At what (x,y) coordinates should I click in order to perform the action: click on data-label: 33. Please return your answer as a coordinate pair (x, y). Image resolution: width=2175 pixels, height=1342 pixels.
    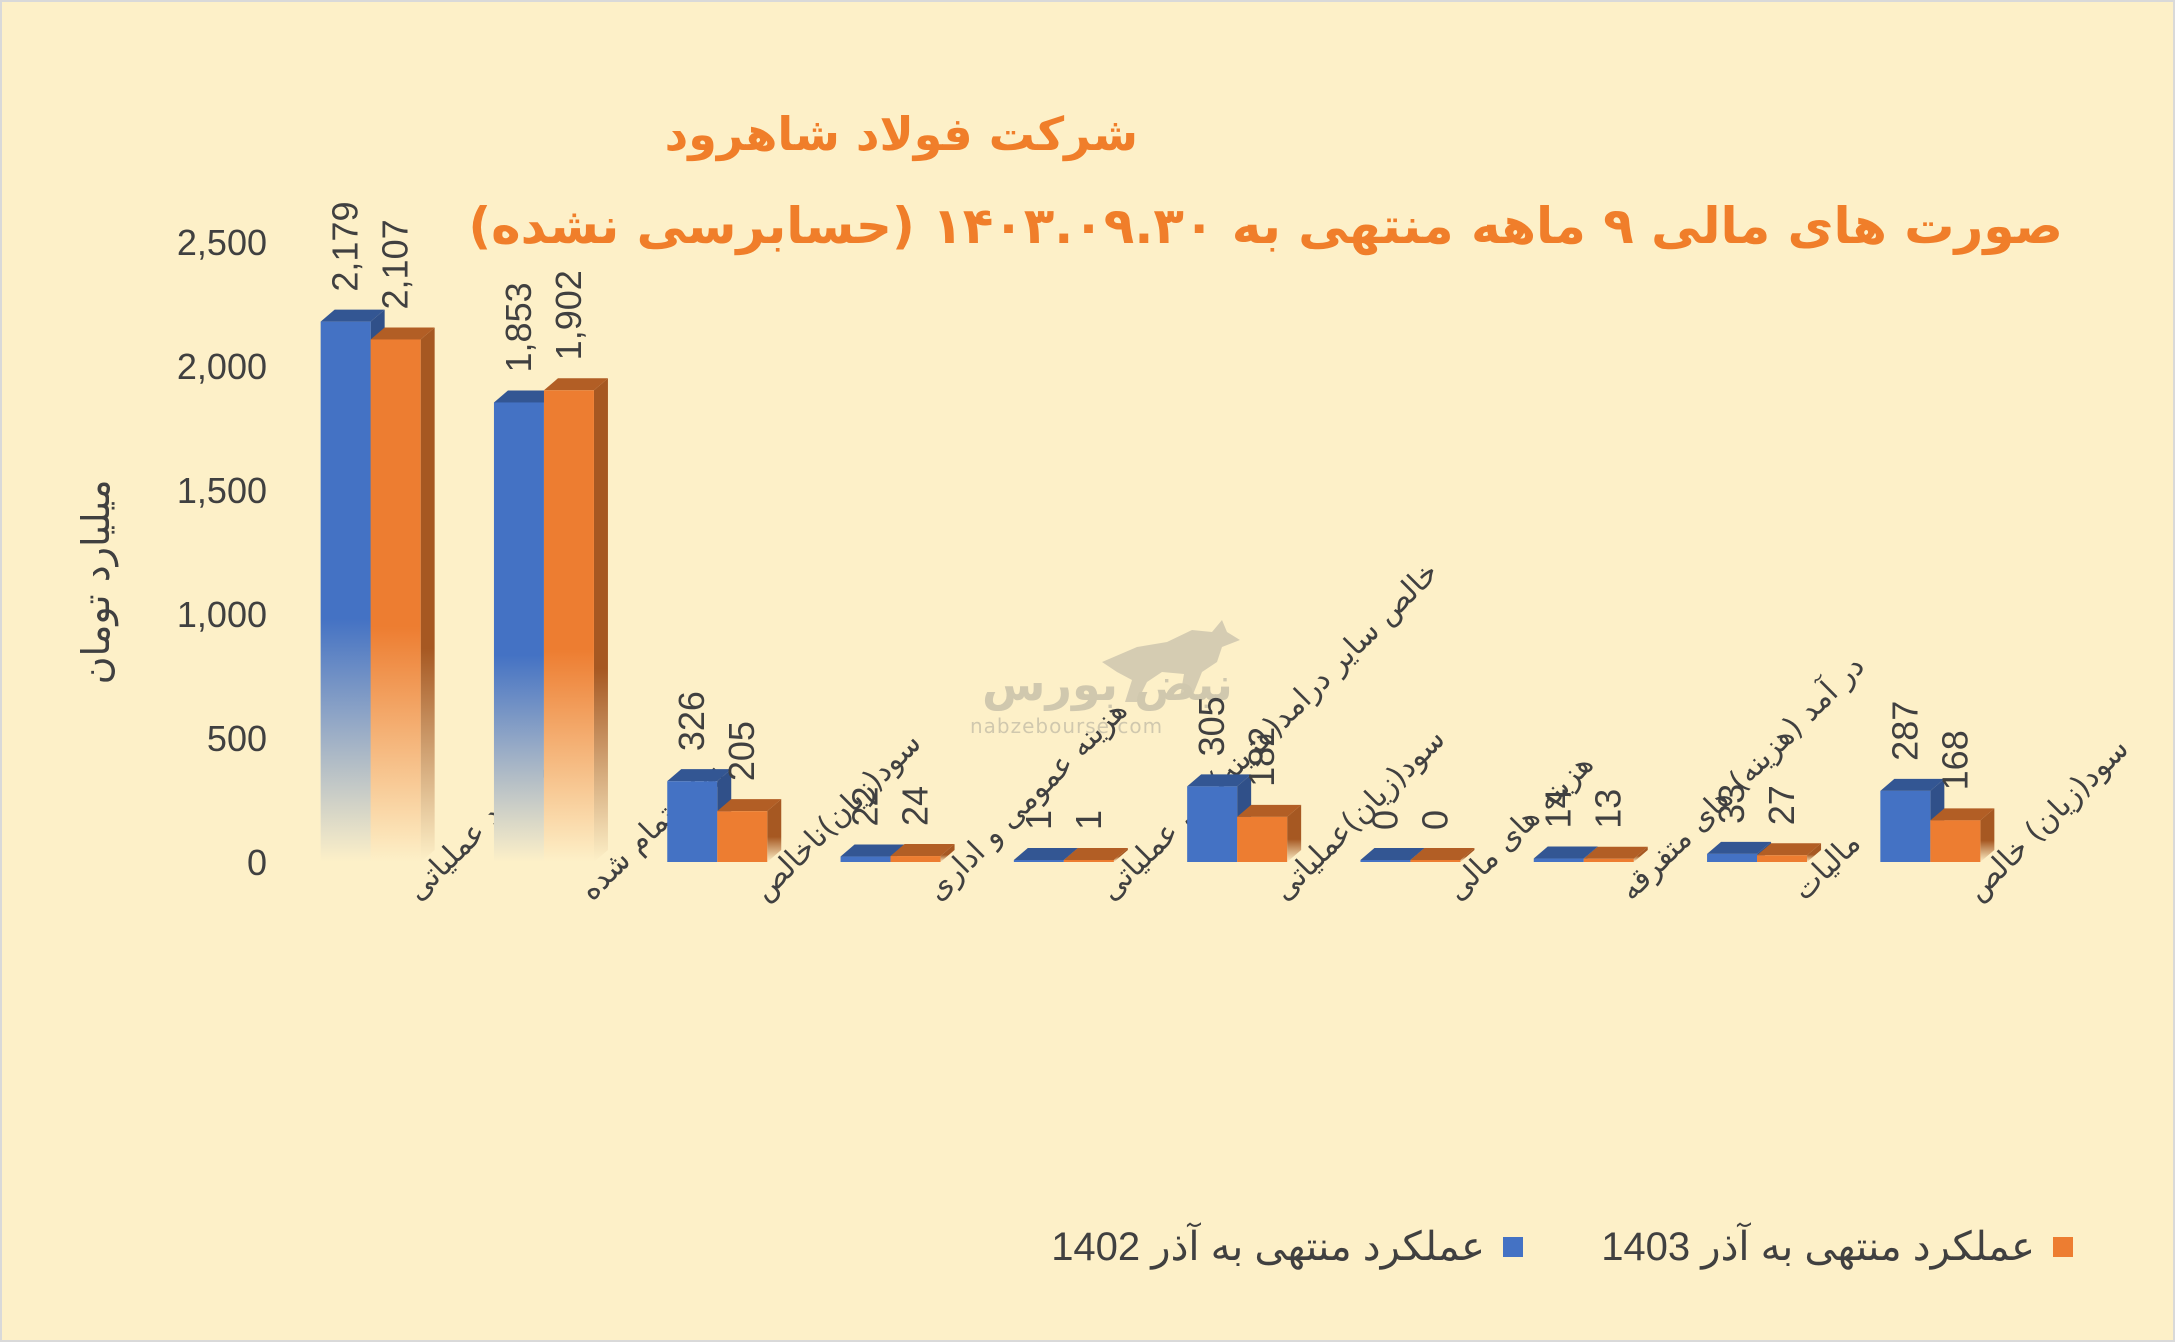
    Looking at the image, I should click on (1731, 804).